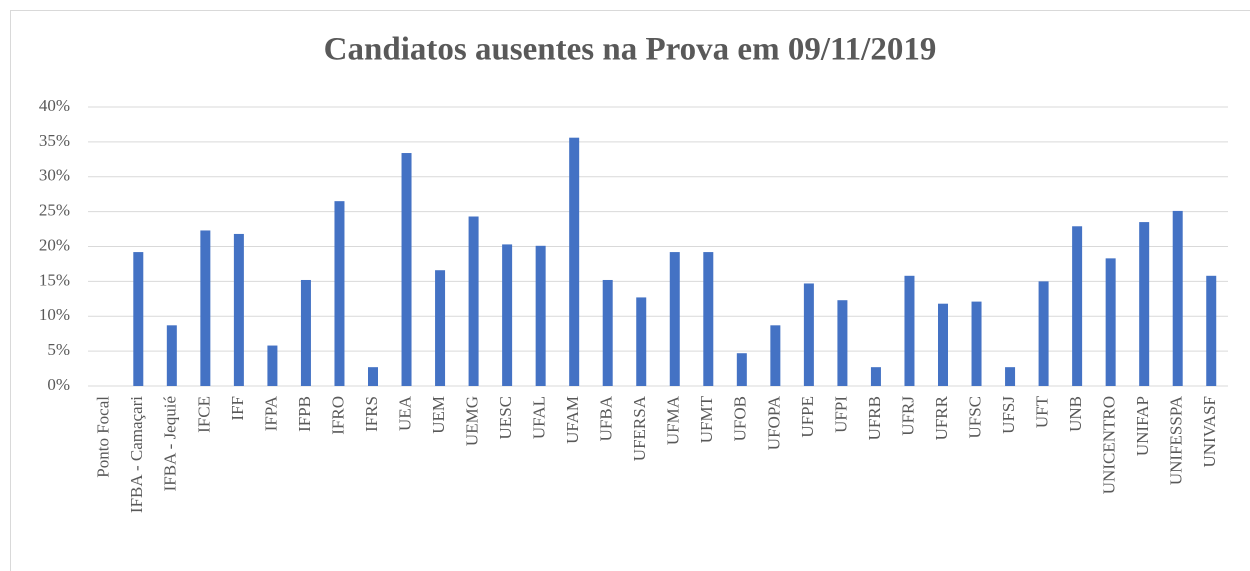 This screenshot has width=1250, height=571. Describe the element at coordinates (304, 414) in the screenshot. I see `x-tick-label: IFPB` at that location.